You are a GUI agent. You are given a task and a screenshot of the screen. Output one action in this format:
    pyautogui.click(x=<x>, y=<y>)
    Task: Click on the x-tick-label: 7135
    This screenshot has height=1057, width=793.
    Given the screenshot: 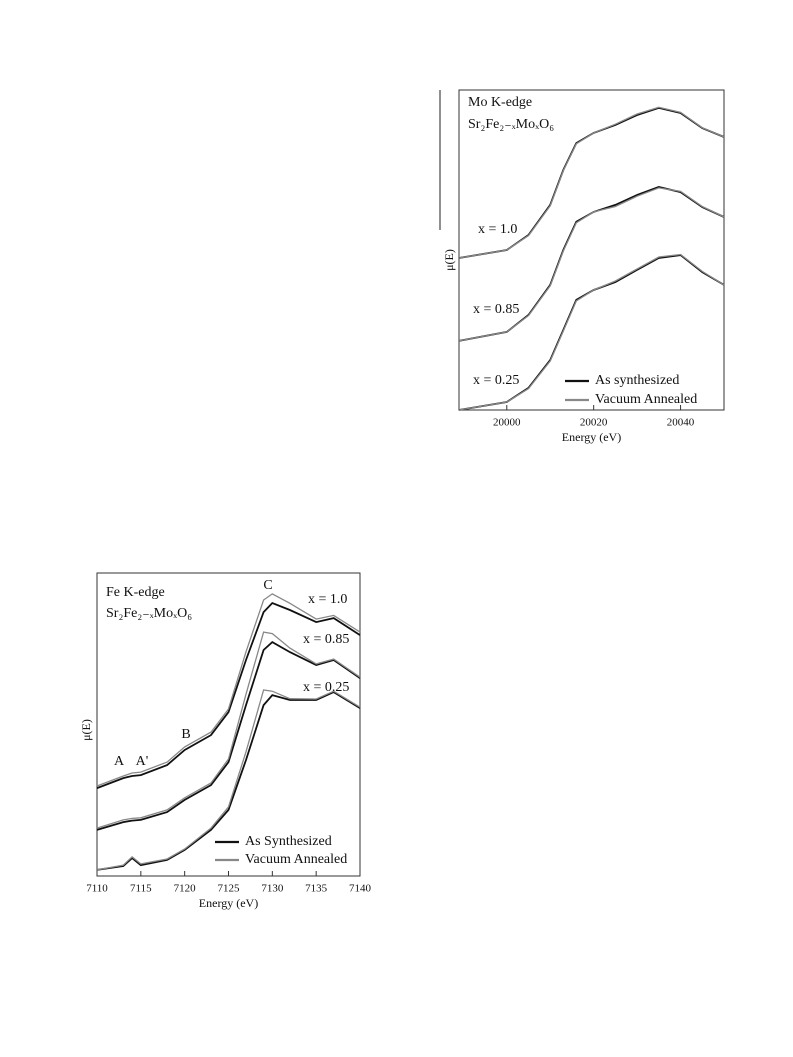 What is the action you would take?
    pyautogui.click(x=316, y=889)
    